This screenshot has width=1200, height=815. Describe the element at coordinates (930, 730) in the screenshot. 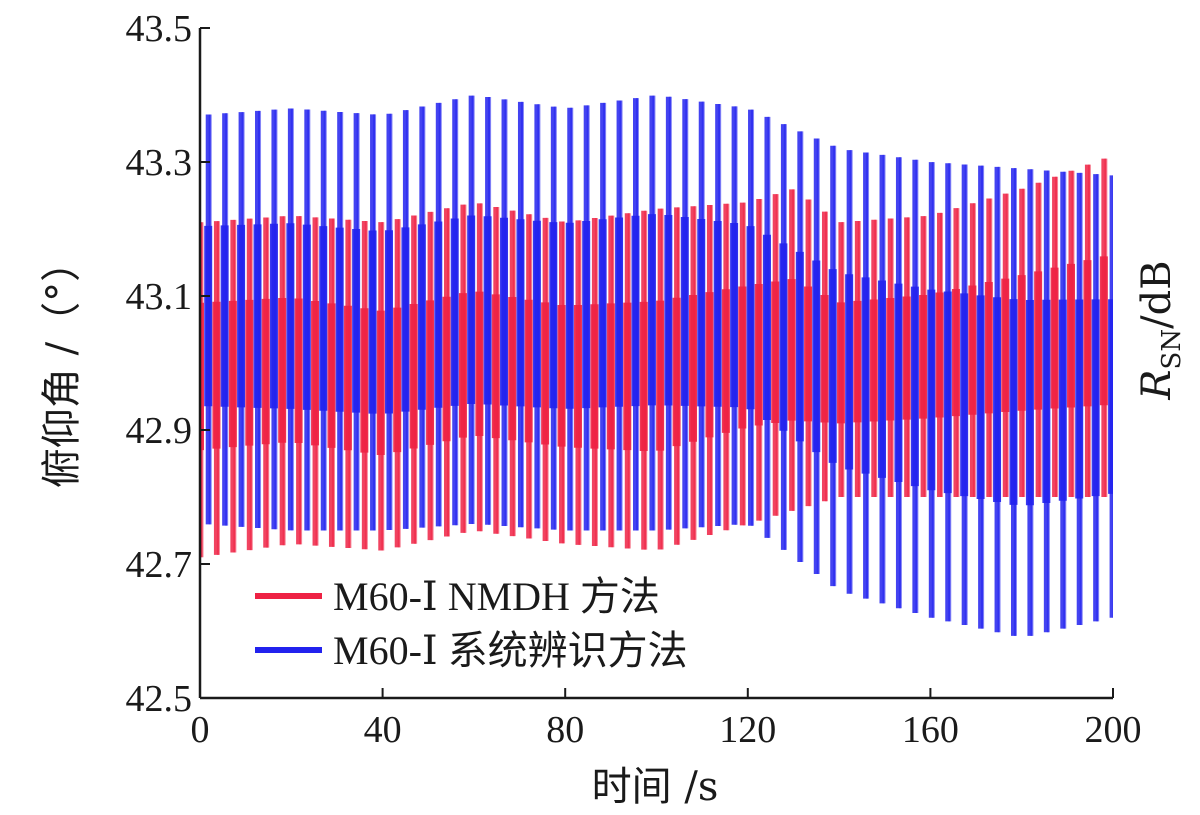

I see `x-tick-label: 160` at that location.